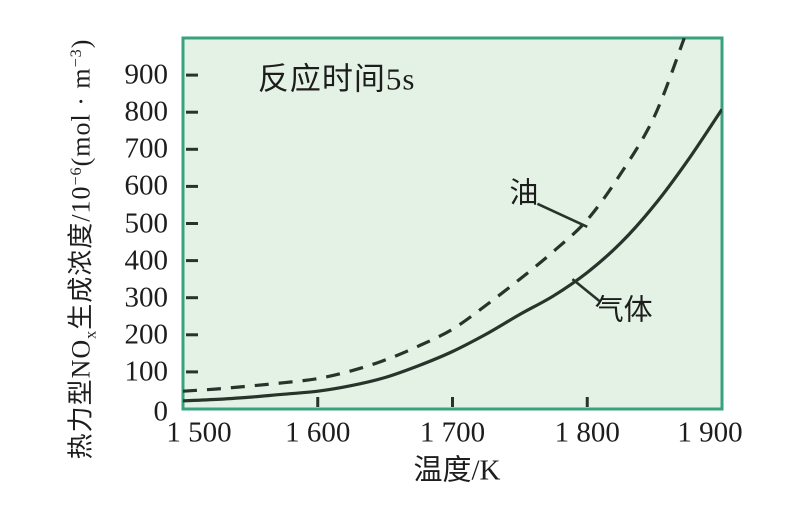 The image size is (800, 523). I want to click on series-label-gas: 气体, so click(623, 310).